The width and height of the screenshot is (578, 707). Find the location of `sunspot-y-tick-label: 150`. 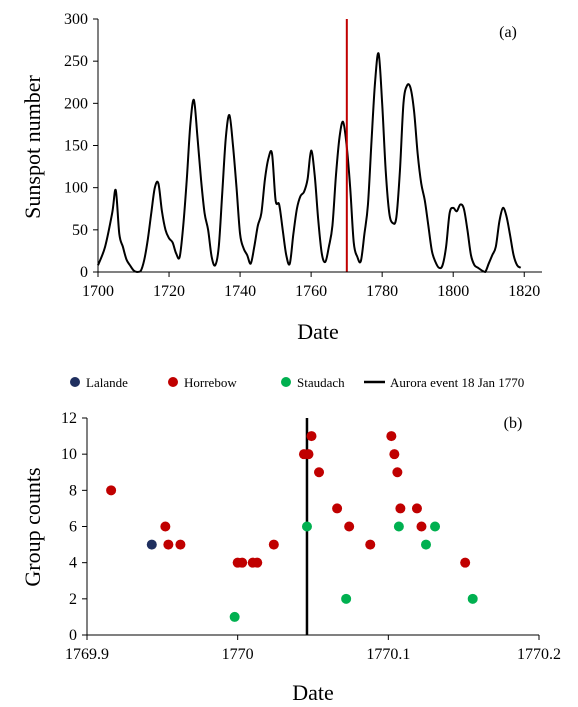

sunspot-y-tick-label: 150 is located at coordinates (76, 146).